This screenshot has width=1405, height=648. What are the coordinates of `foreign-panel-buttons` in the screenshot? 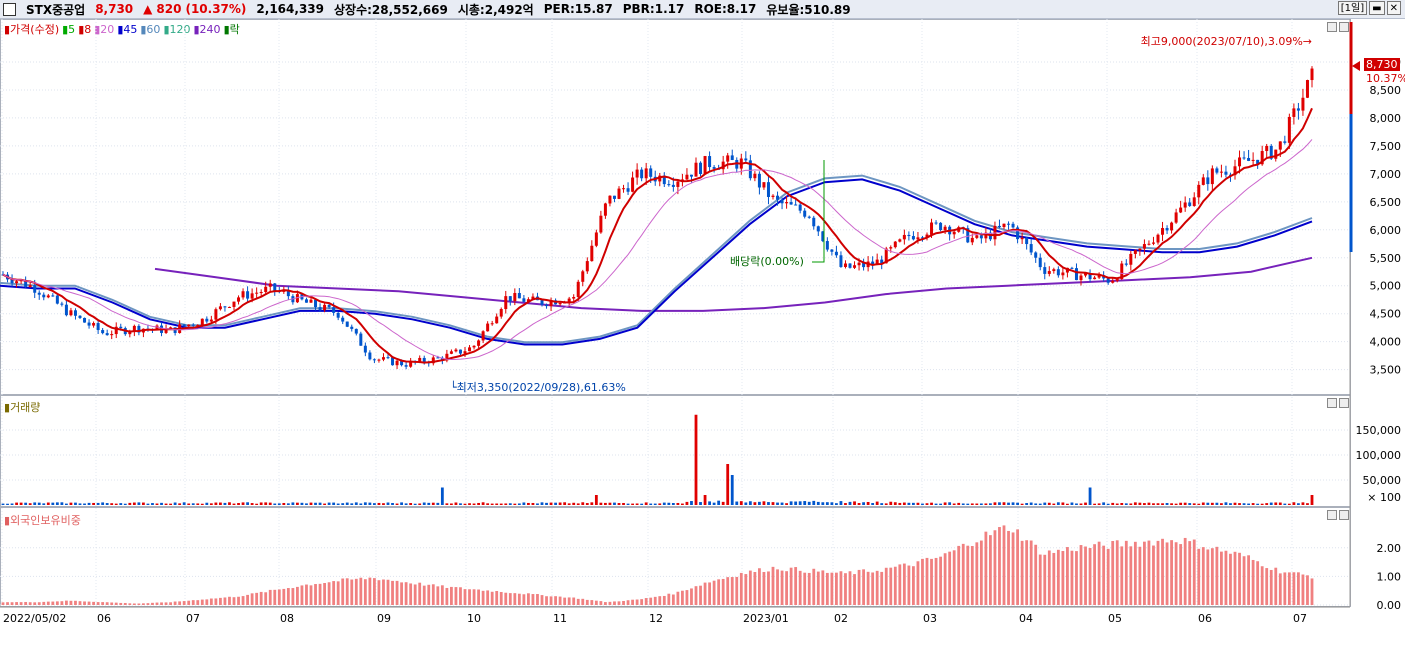 It's located at (1338, 515).